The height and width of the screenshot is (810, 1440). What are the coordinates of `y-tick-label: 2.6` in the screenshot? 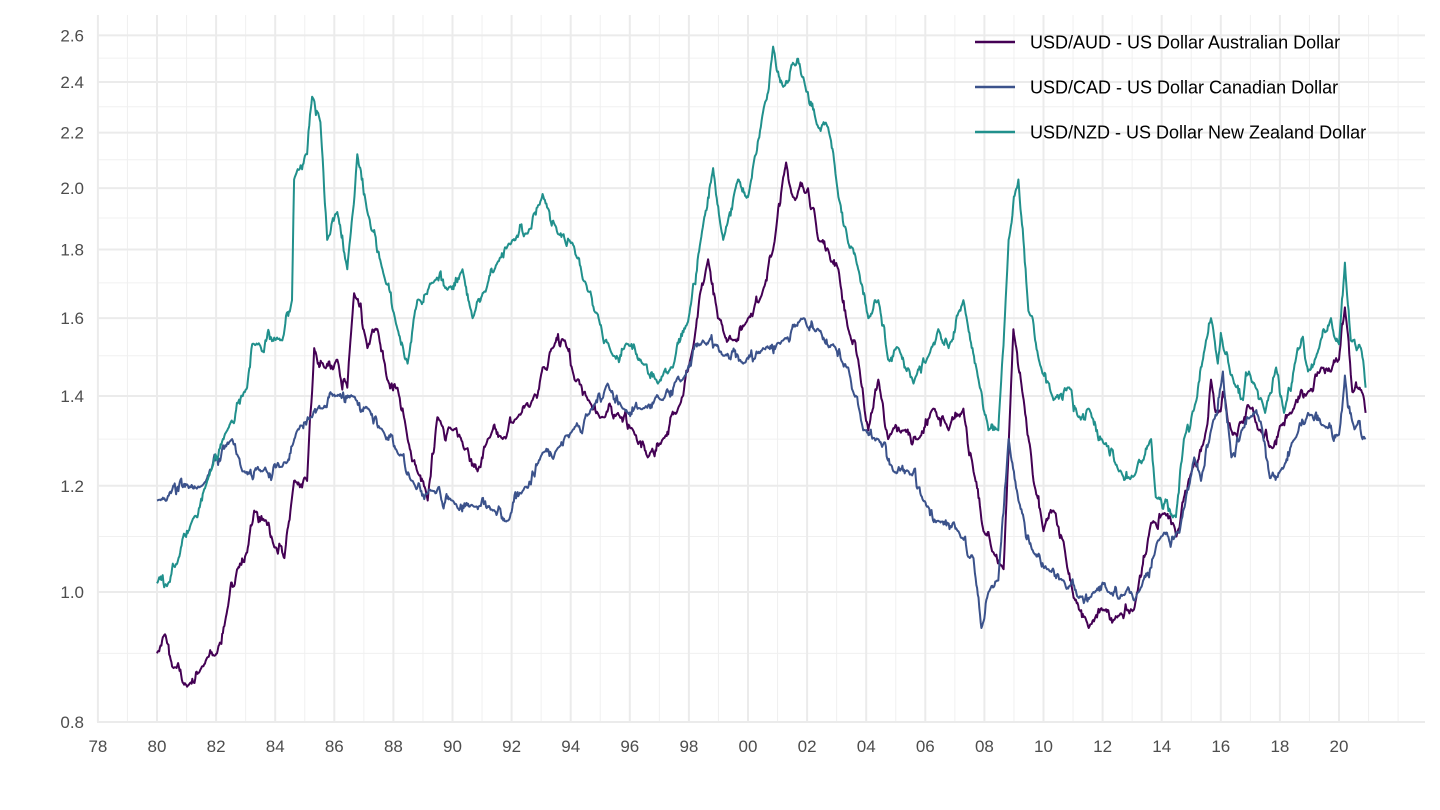 It's located at (72, 35).